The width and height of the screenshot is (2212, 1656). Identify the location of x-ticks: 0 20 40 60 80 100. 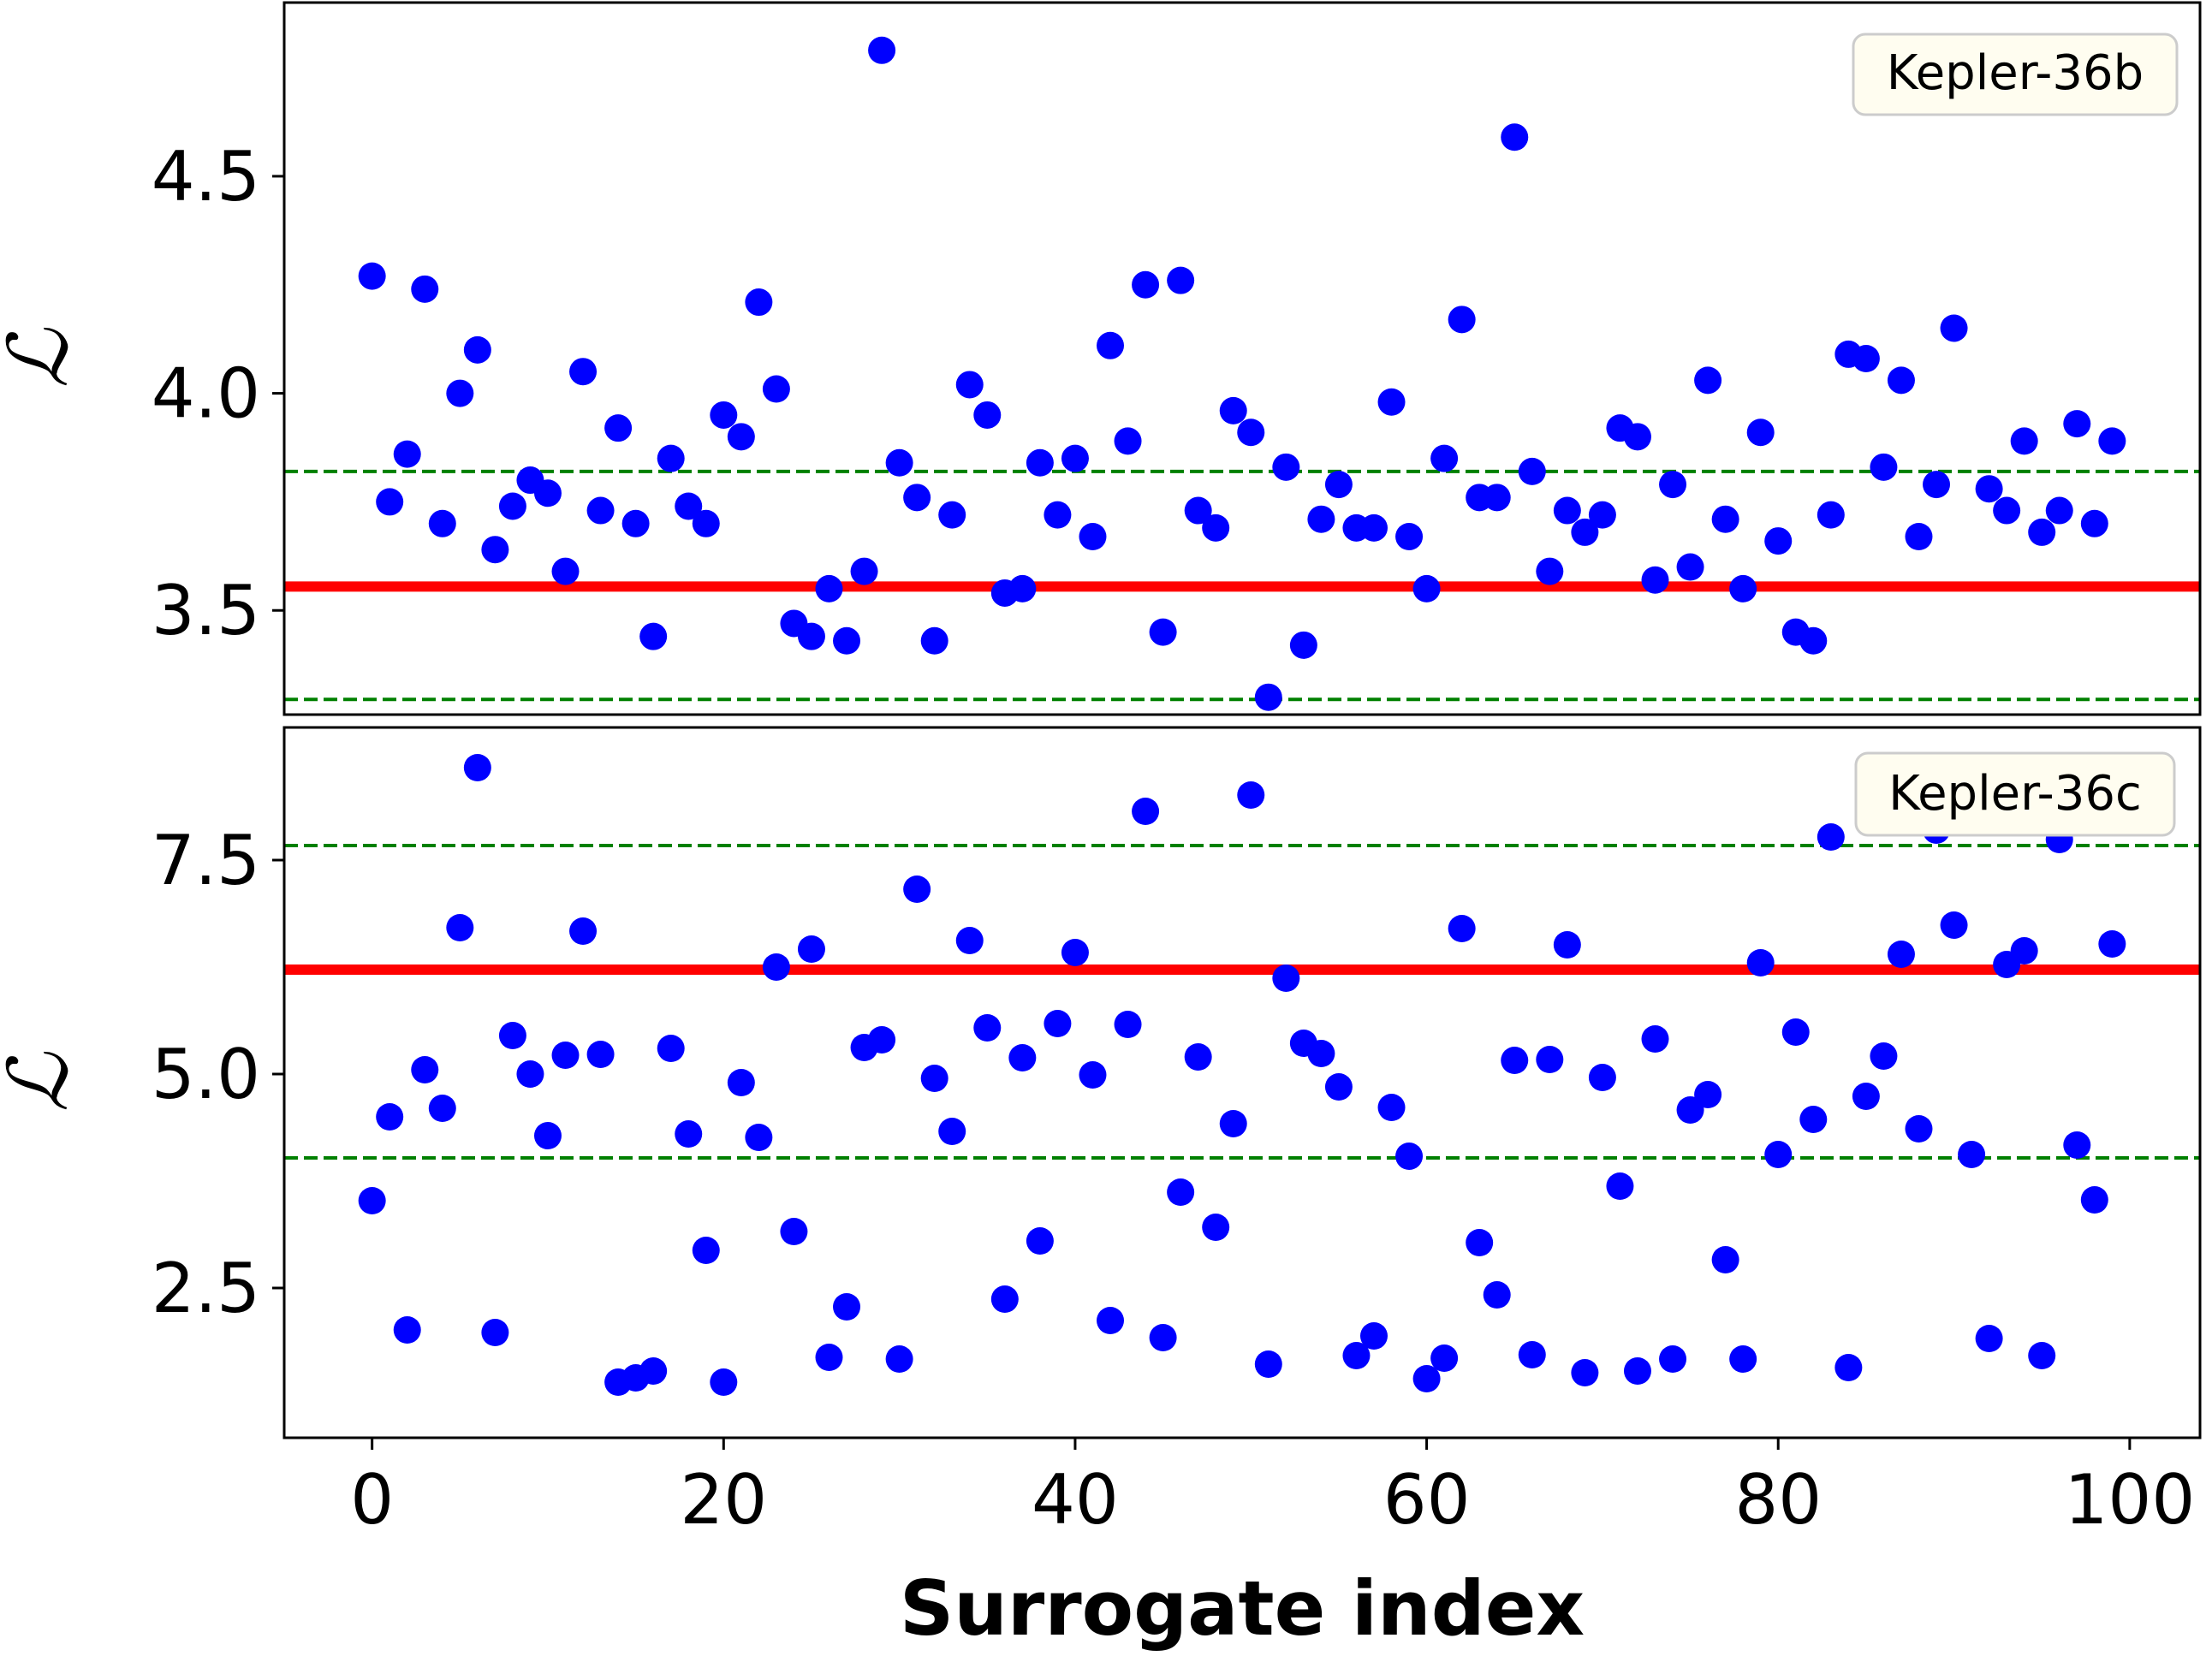
(1272, 1489).